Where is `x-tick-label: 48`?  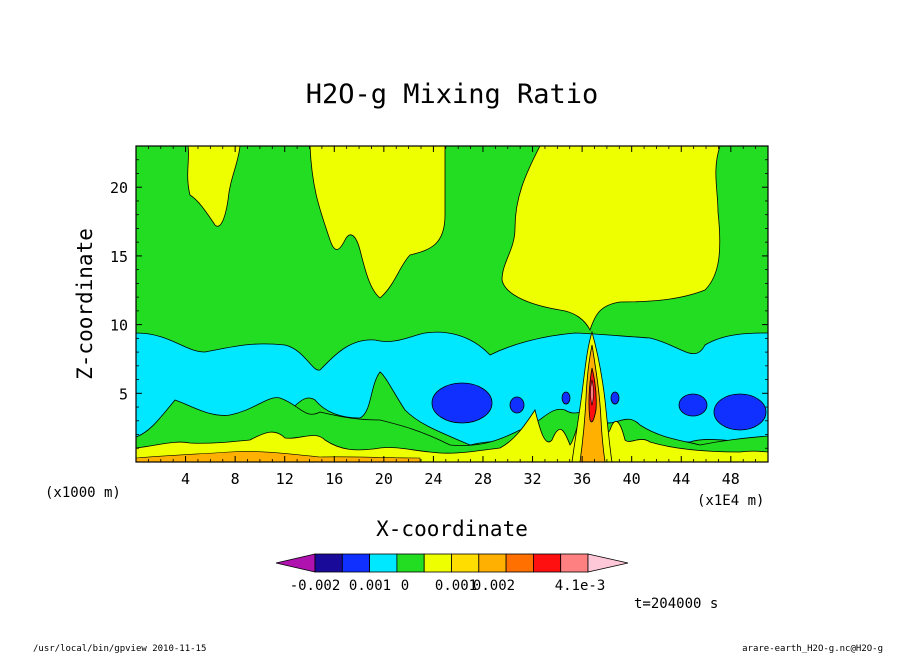
x-tick-label: 48 is located at coordinates (731, 479).